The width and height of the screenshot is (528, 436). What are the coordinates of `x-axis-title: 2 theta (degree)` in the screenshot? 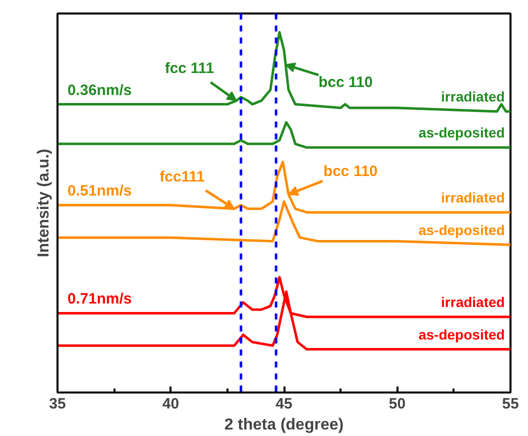 It's located at (284, 425).